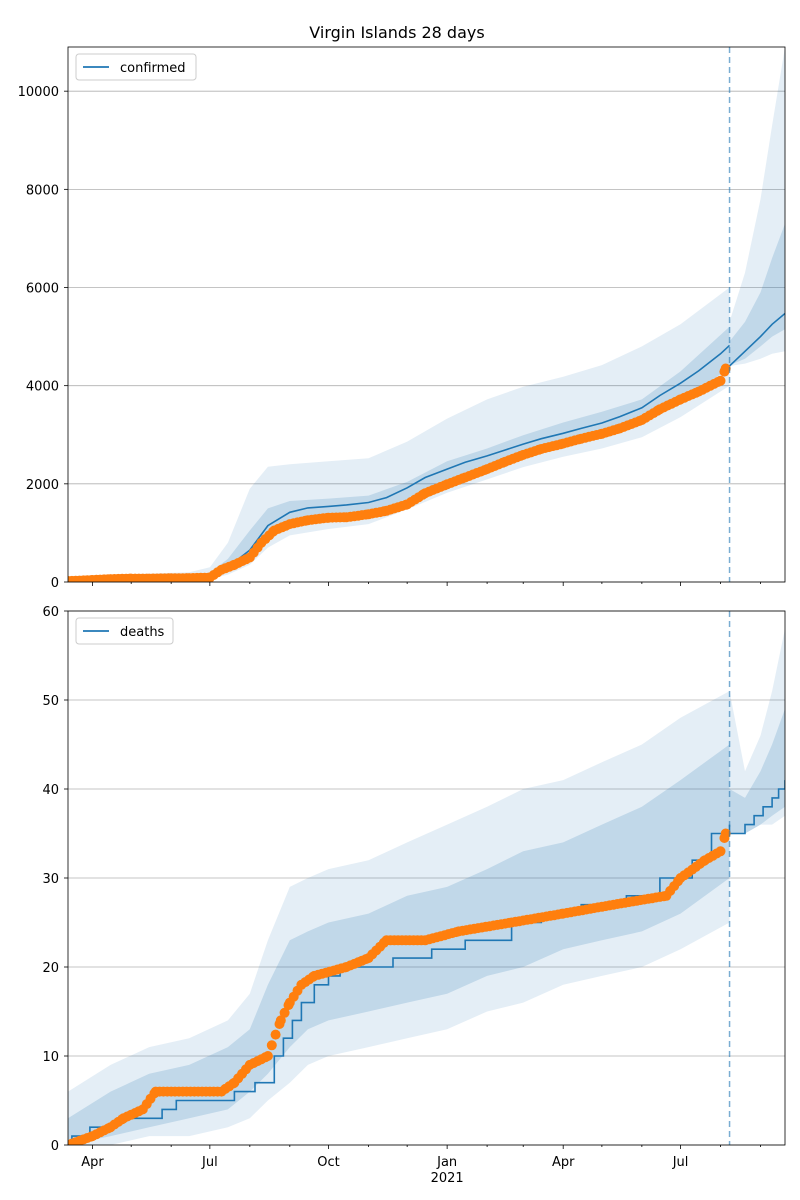  What do you see at coordinates (42, 289) in the screenshot?
I see `y-tick-label: 6000` at bounding box center [42, 289].